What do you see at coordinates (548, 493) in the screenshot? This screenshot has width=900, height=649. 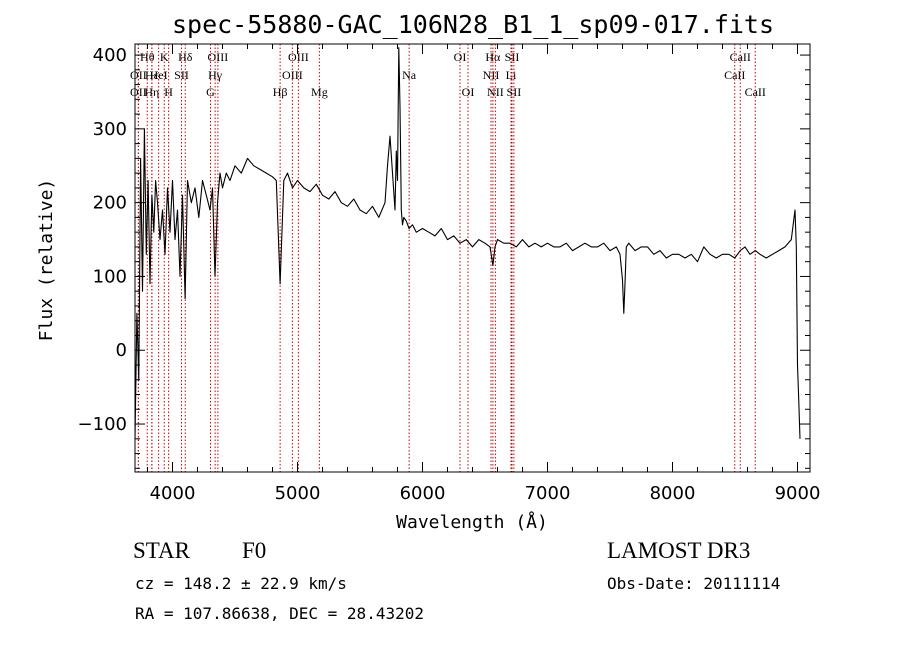 I see `x-tick-label: 7000` at bounding box center [548, 493].